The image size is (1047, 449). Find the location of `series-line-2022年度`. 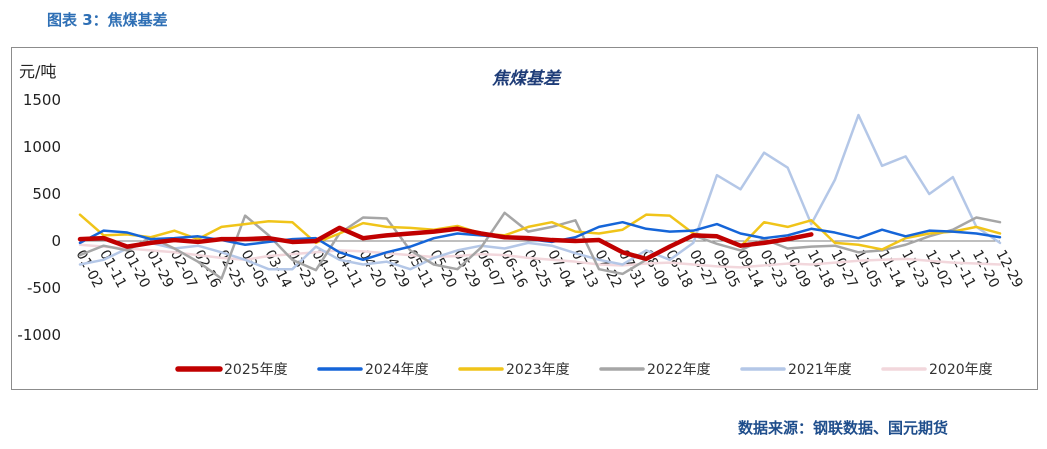

series-line-2022年度 is located at coordinates (540, 245).